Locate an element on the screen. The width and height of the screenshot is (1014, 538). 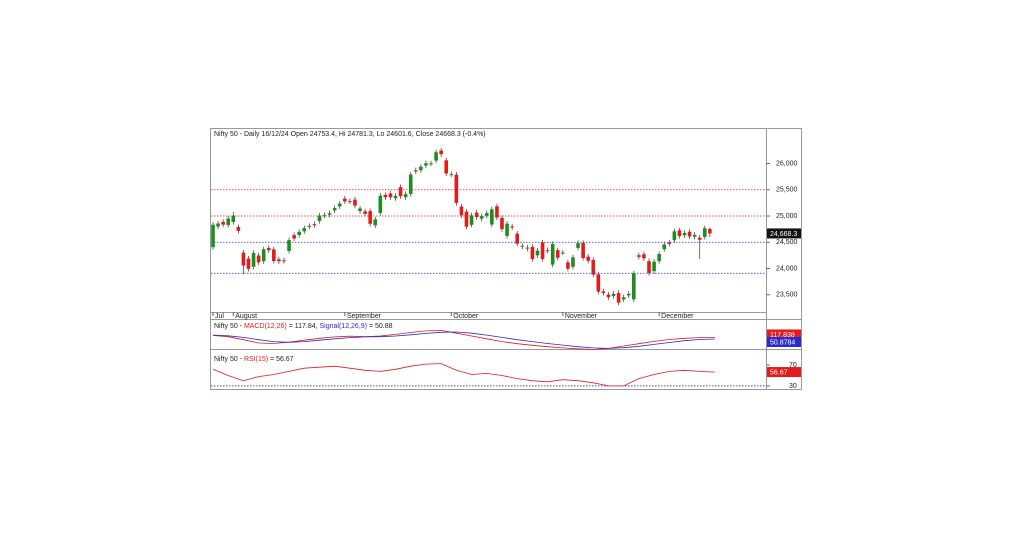
y-tick-label: 25,000 is located at coordinates (787, 216).